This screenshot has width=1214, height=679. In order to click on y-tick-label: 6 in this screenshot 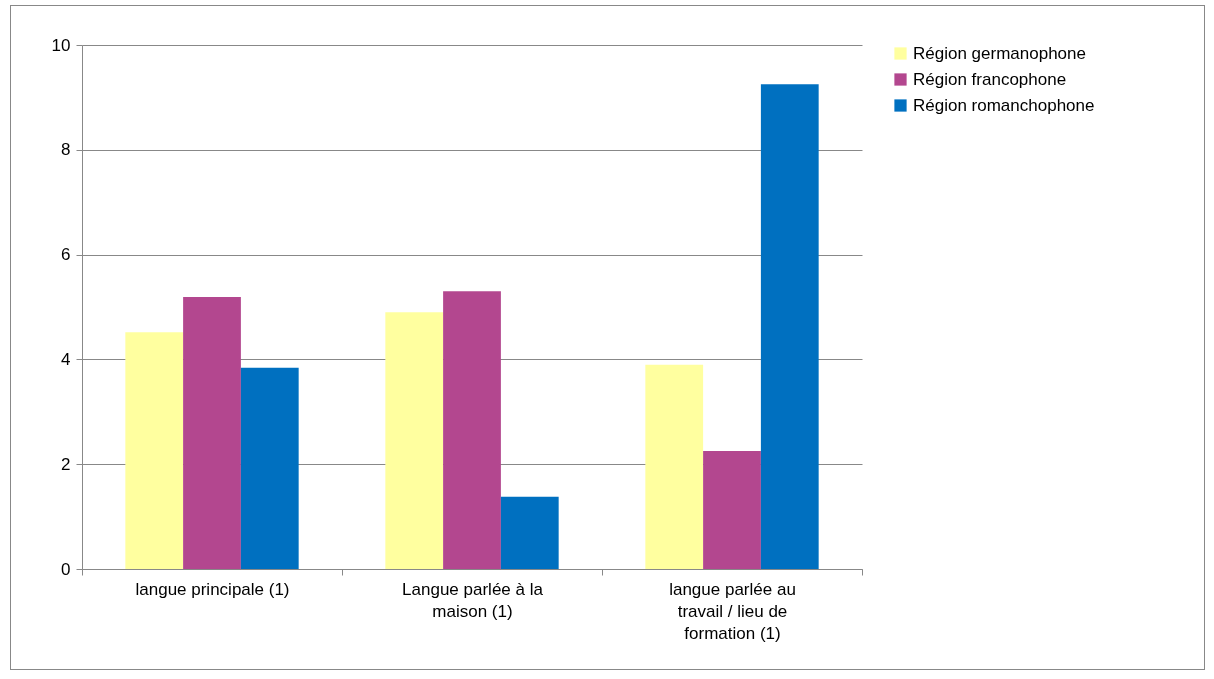, I will do `click(66, 255)`.